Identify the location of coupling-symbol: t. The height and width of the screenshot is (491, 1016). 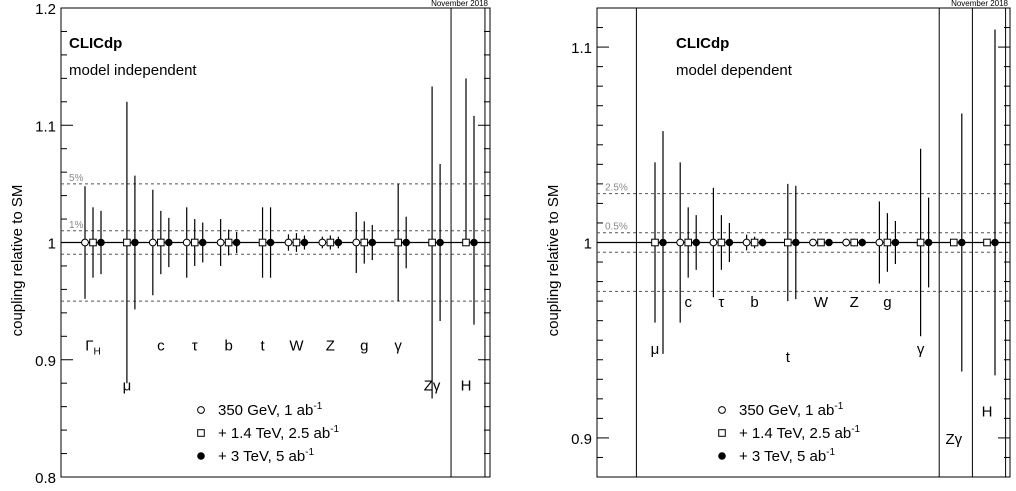
(262, 346).